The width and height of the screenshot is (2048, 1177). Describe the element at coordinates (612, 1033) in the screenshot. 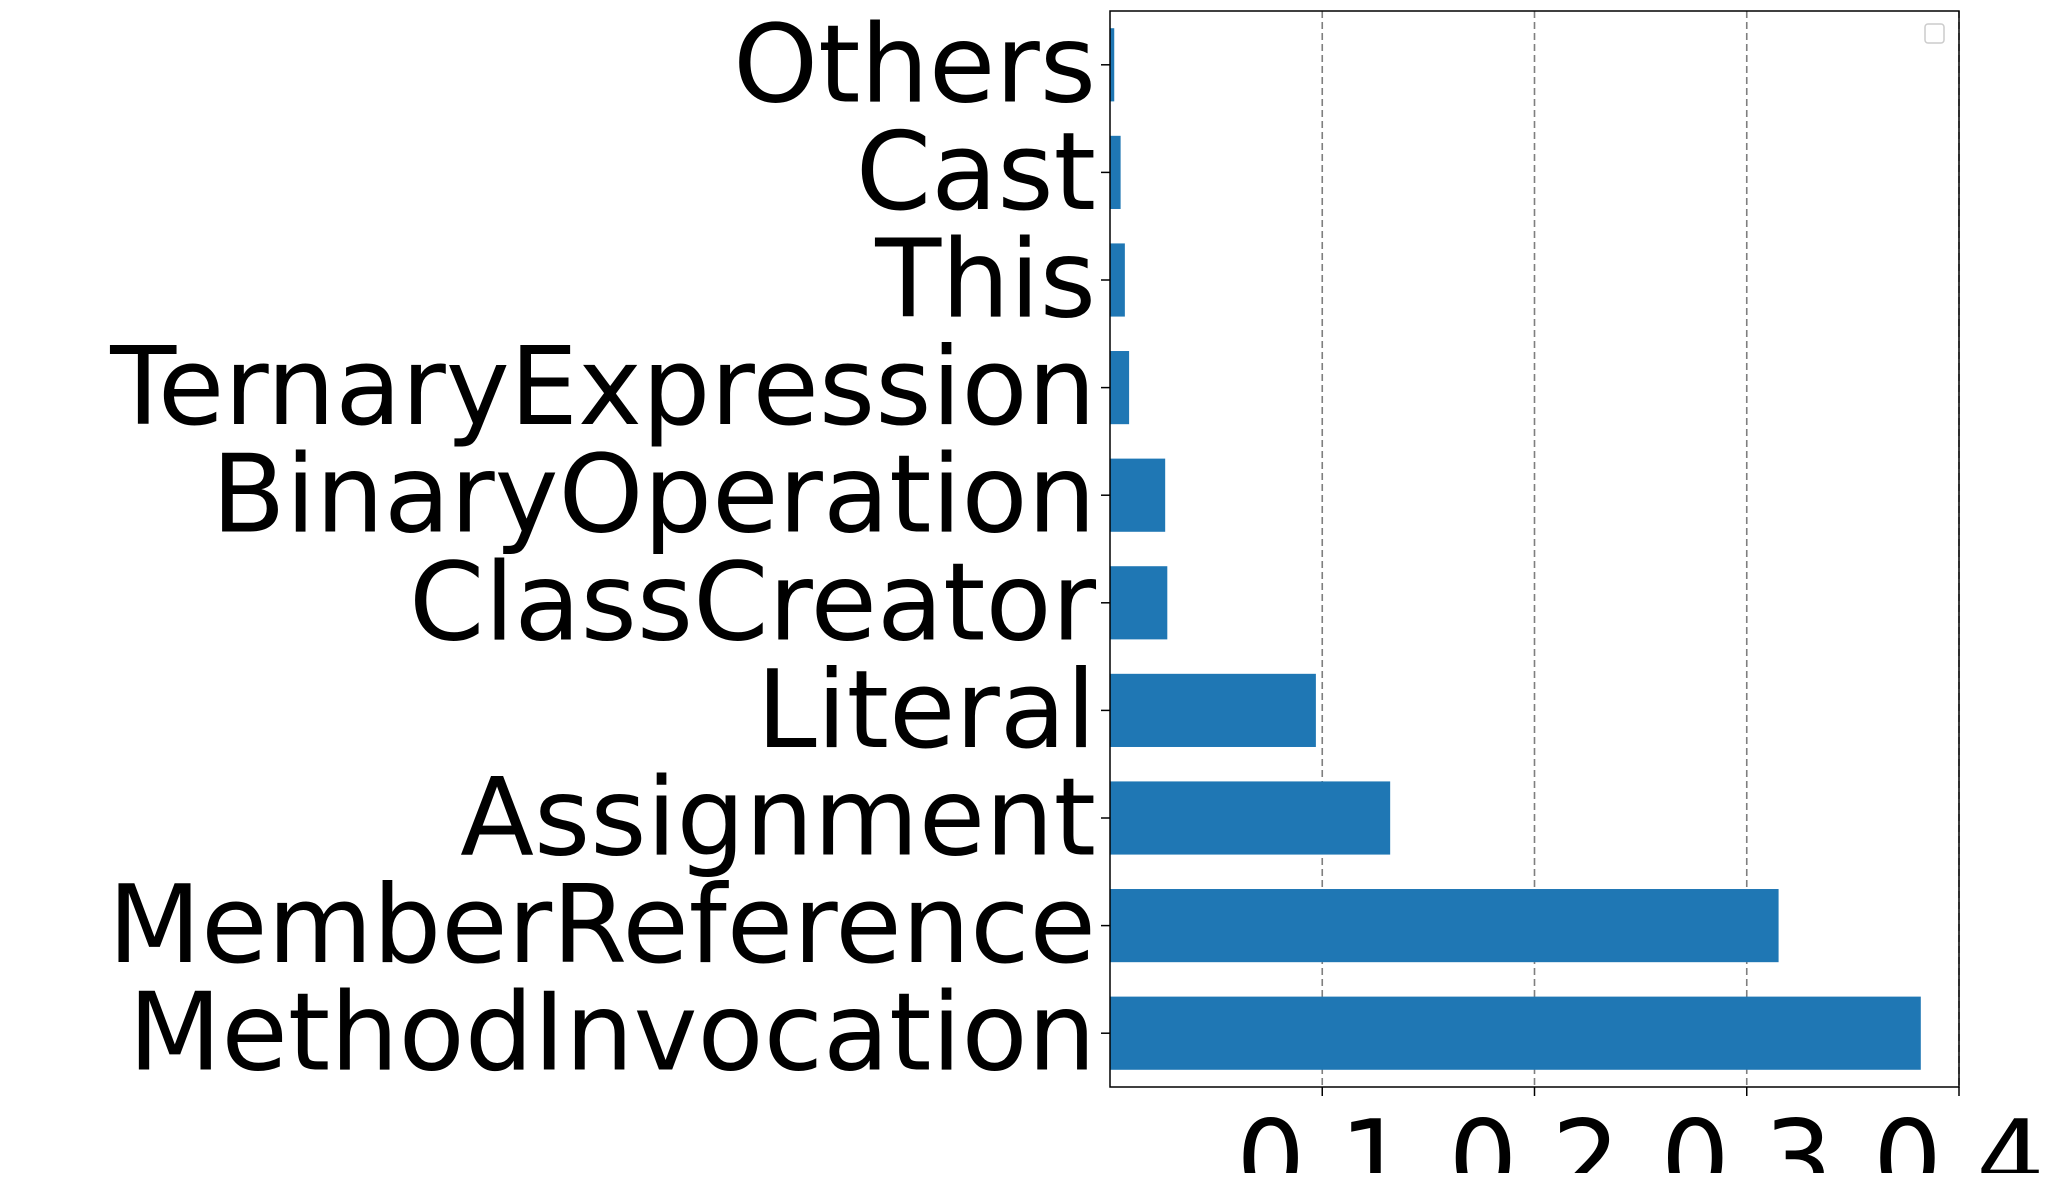

I see `y-tick-label: MethodInvocation` at that location.